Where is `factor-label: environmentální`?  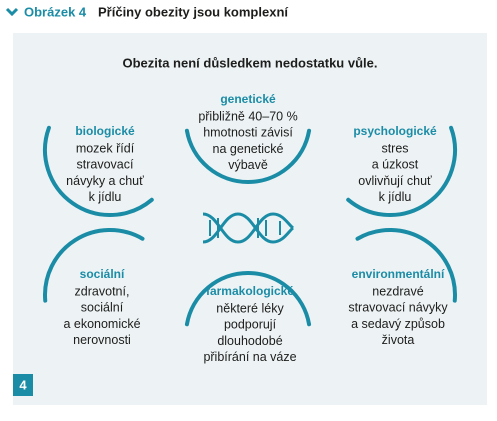 factor-label: environmentální is located at coordinates (398, 274).